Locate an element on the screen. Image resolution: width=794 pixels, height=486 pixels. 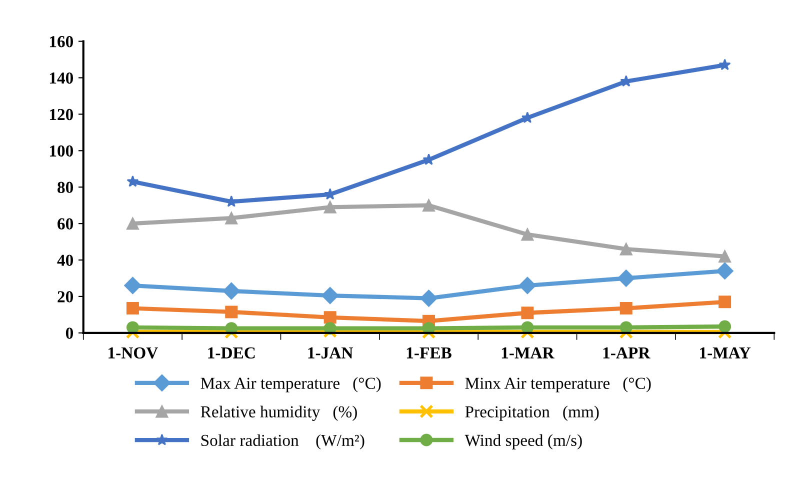
x-tick-label: 1-JAN is located at coordinates (331, 353).